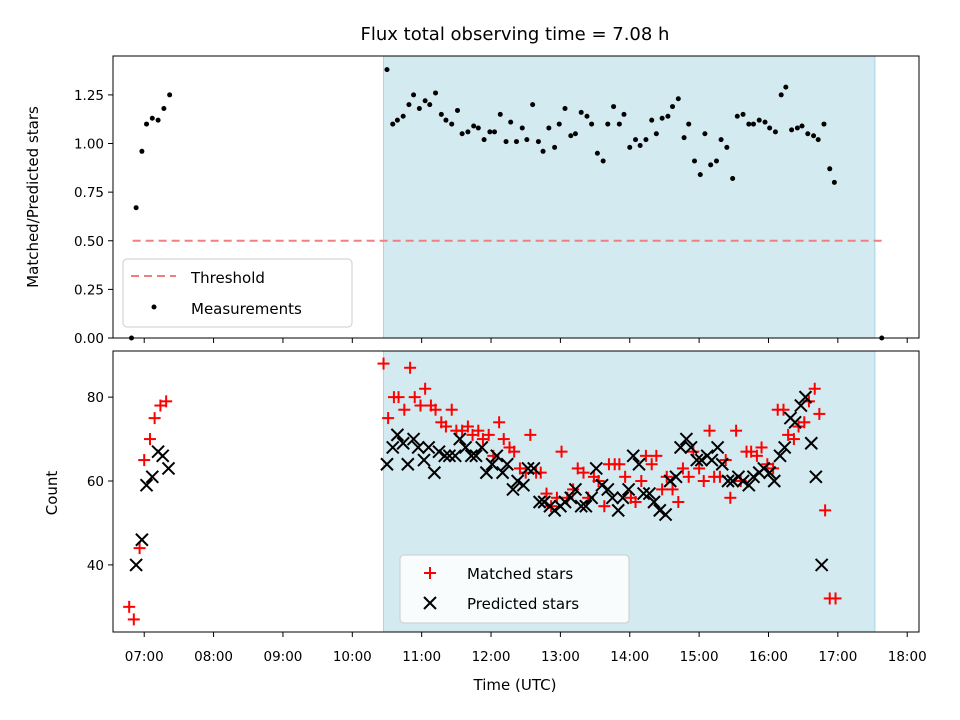  What do you see at coordinates (144, 657) in the screenshot?
I see `x-tick-label: 07:00` at bounding box center [144, 657].